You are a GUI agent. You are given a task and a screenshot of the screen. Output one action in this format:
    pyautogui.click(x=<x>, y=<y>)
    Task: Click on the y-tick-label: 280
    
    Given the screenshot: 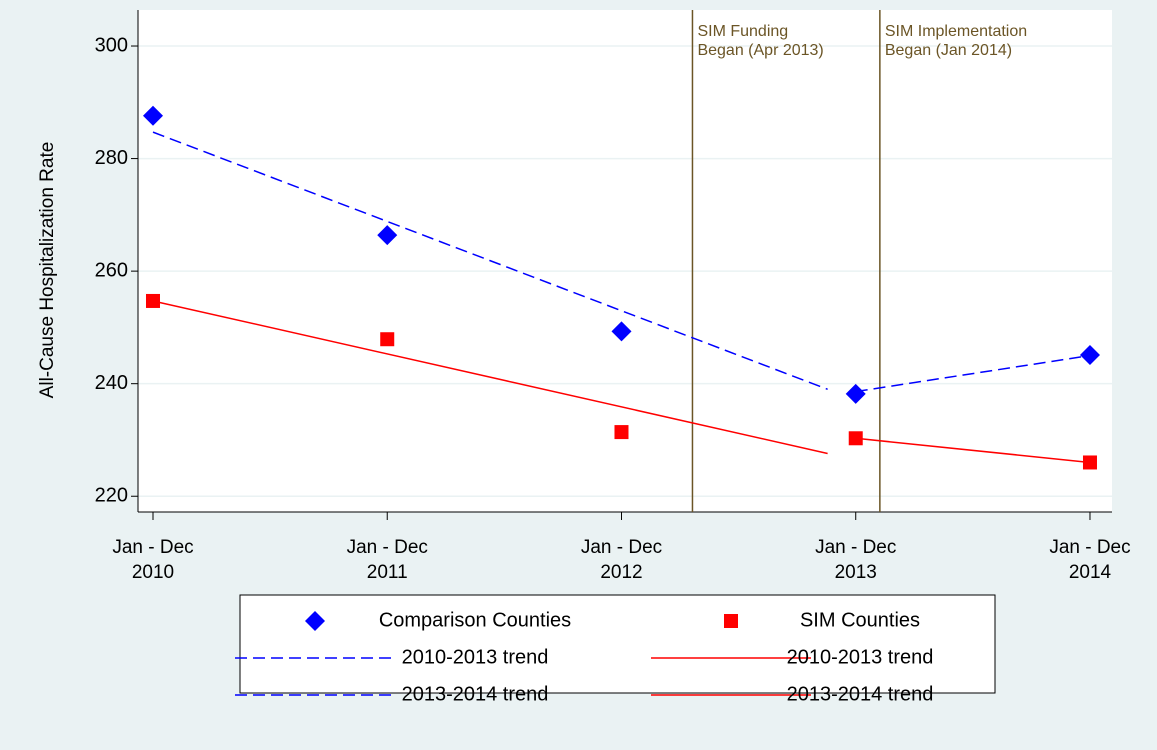 What is the action you would take?
    pyautogui.click(x=111, y=158)
    